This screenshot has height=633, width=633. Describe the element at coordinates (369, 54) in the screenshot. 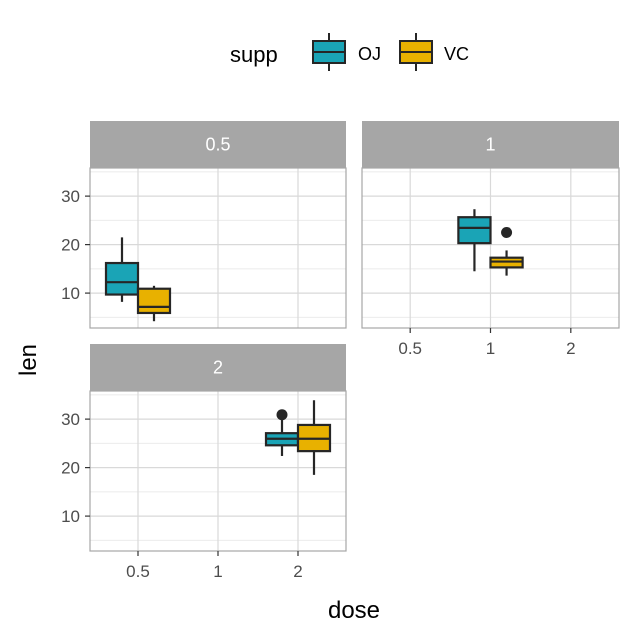

I see `legend-label-oj: OJ` at that location.